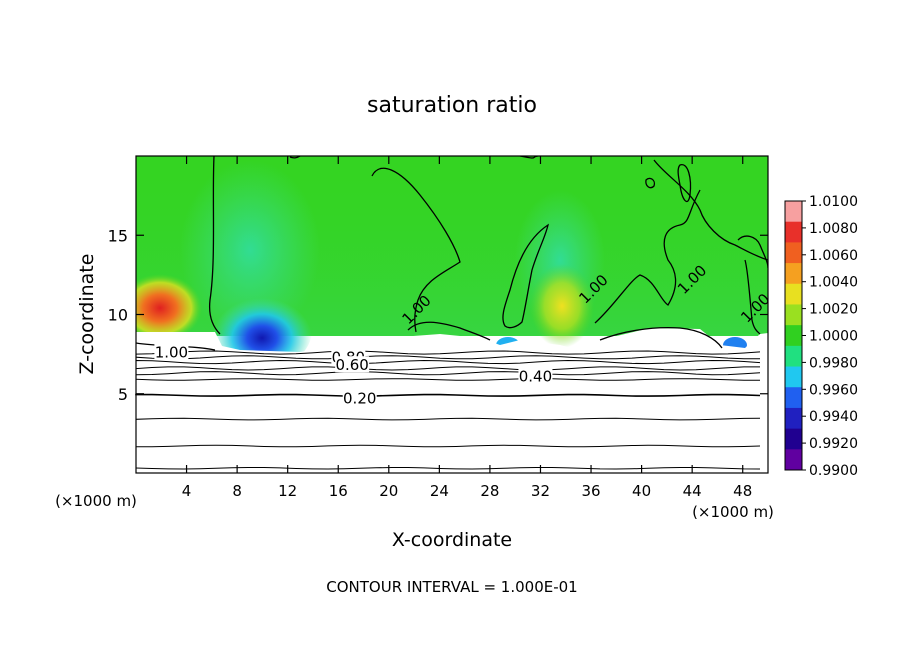  I want to click on x-axis-unit-left: (×1000 m), so click(96, 501).